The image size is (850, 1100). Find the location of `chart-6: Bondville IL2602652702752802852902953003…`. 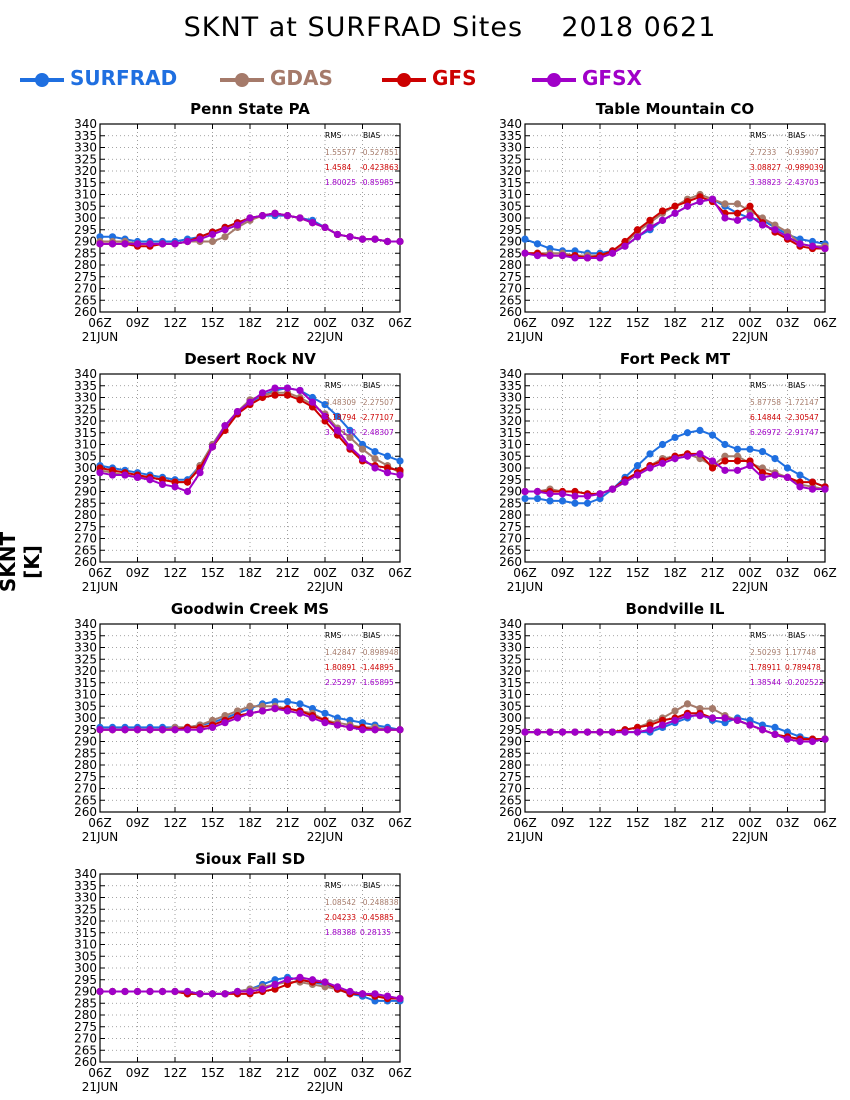

chart-6: Bondville IL2602652702752802852902953003… is located at coordinates (668, 722).